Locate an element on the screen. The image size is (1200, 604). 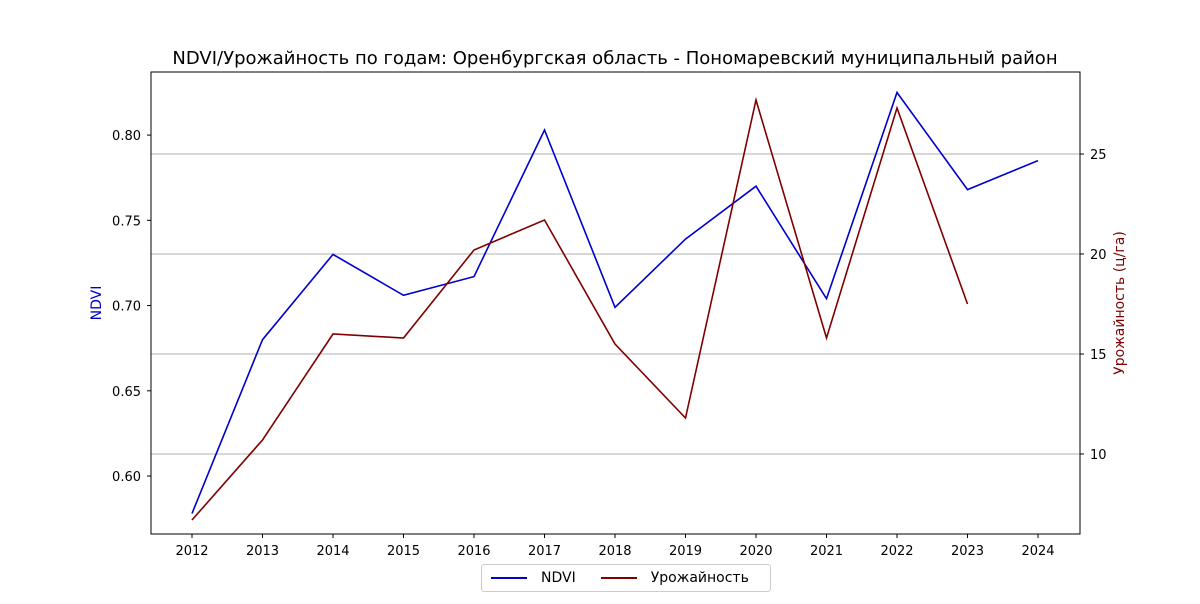
y-right-tick-label: 25 is located at coordinates (1098, 155).